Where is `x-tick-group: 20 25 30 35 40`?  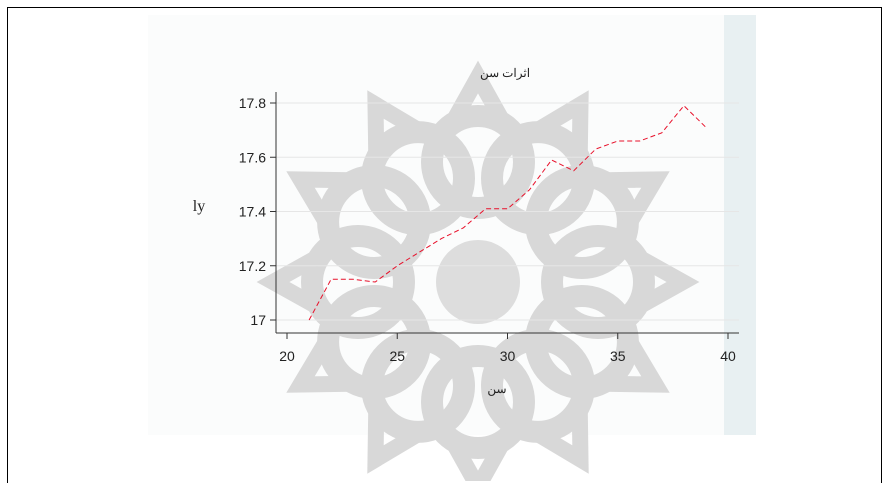
x-tick-group: 20 25 30 35 40 is located at coordinates (507, 348).